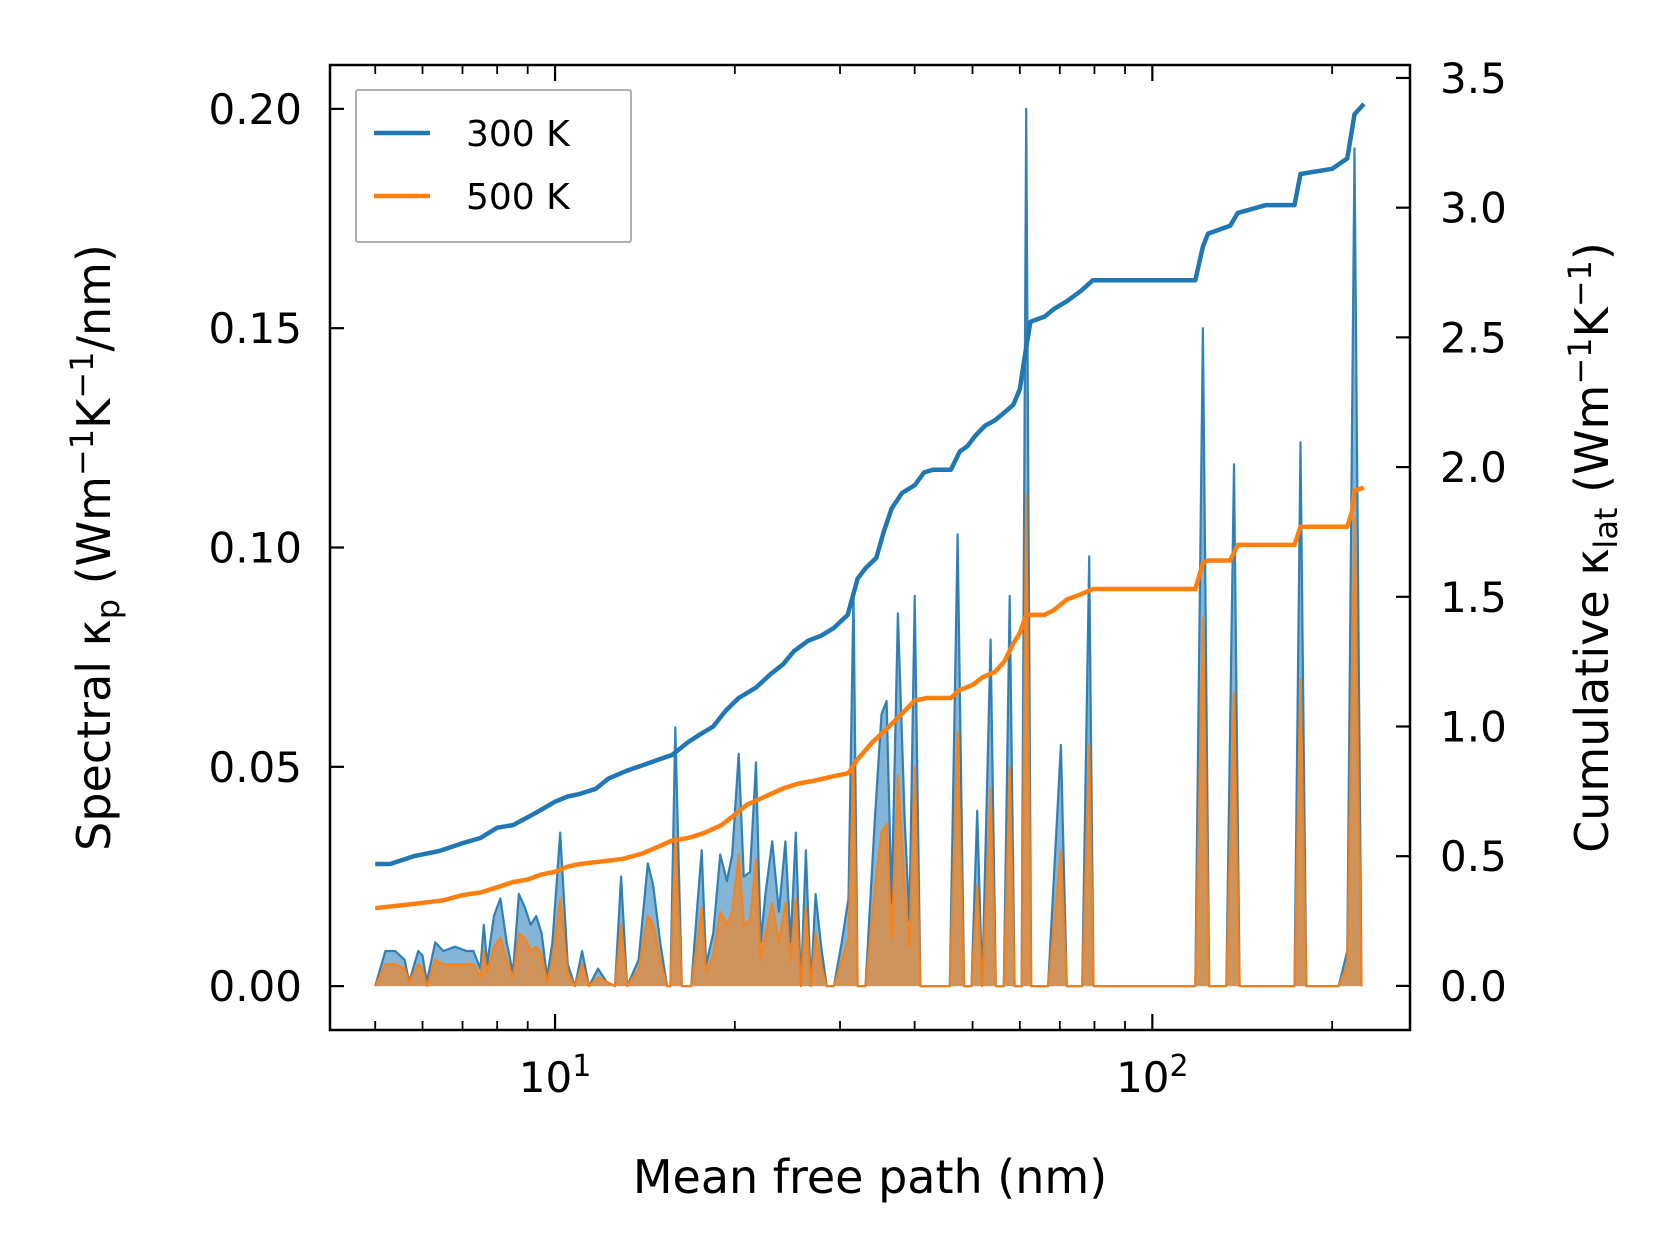 The width and height of the screenshot is (1679, 1259). I want to click on y-tick-label: 0.05, so click(255, 767).